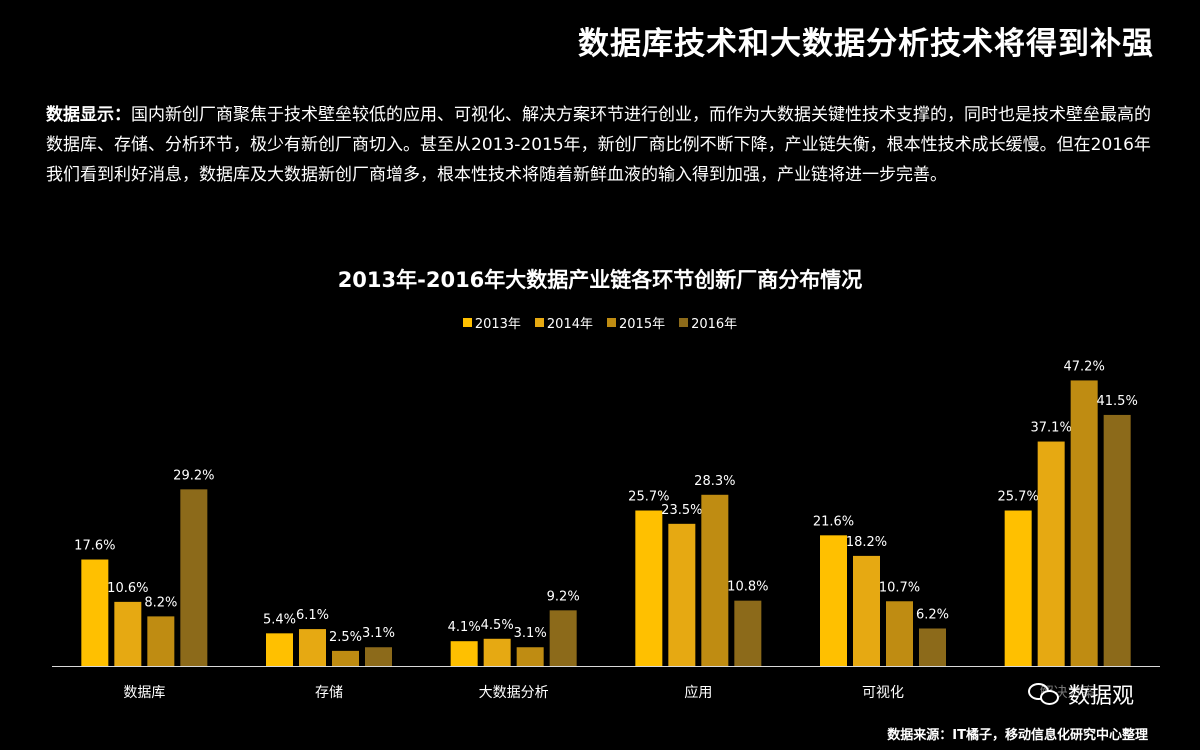 The width and height of the screenshot is (1200, 750). Describe the element at coordinates (497, 324) in the screenshot. I see `legend-label: 2013年` at that location.